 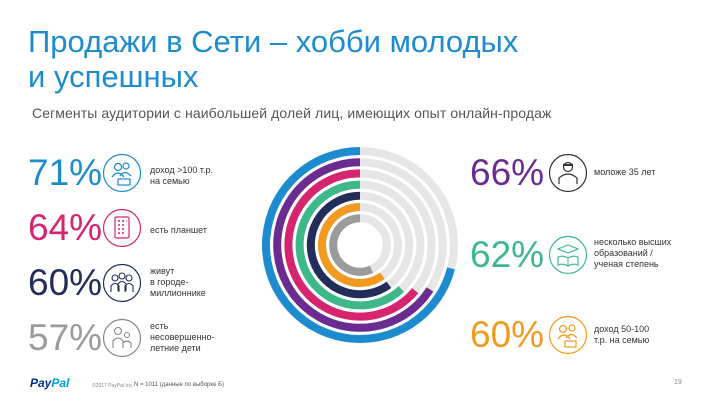 What do you see at coordinates (678, 382) in the screenshot?
I see `page-number: 19` at bounding box center [678, 382].